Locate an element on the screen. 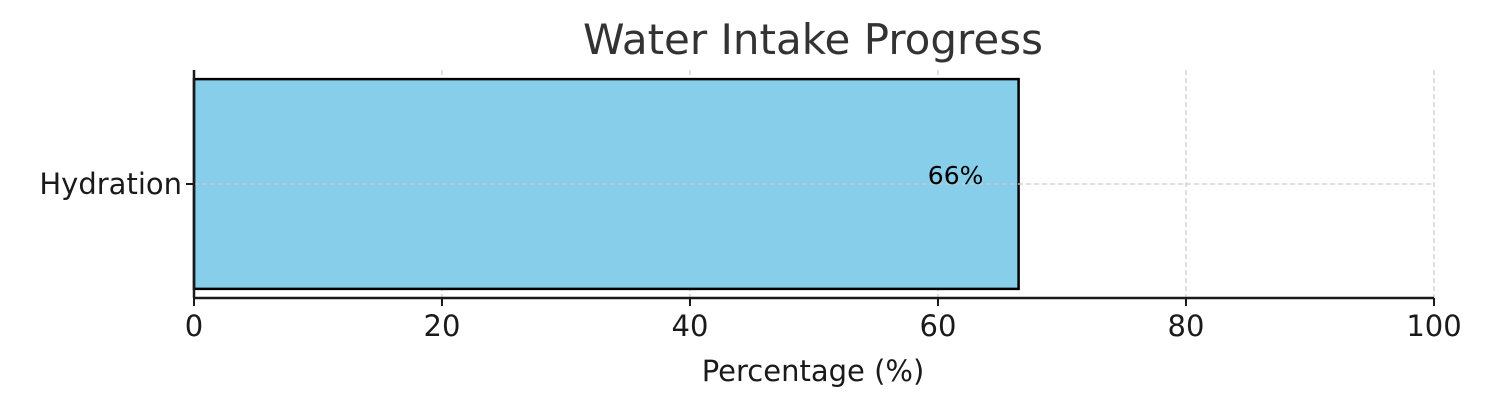 This screenshot has width=1485, height=408. x-tick-label: 20 is located at coordinates (442, 326).